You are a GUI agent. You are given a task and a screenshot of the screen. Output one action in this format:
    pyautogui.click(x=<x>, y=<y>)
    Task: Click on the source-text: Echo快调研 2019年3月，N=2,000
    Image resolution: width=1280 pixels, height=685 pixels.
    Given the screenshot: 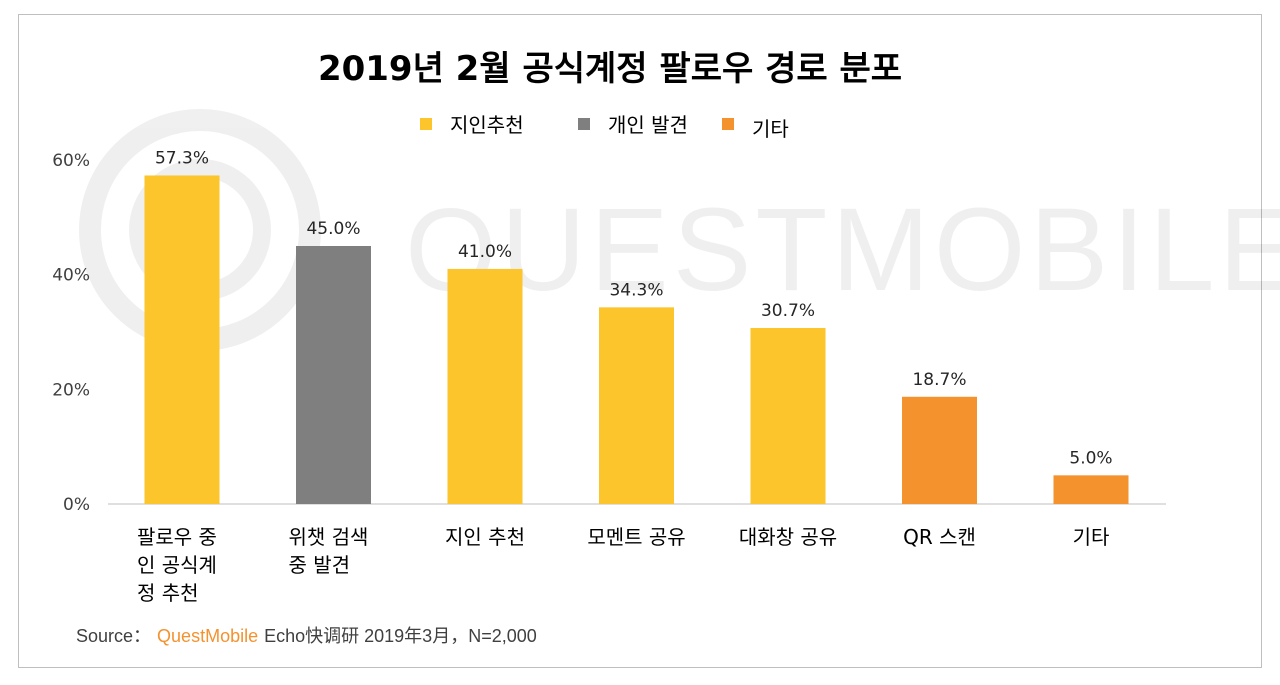 What is the action you would take?
    pyautogui.click(x=400, y=636)
    